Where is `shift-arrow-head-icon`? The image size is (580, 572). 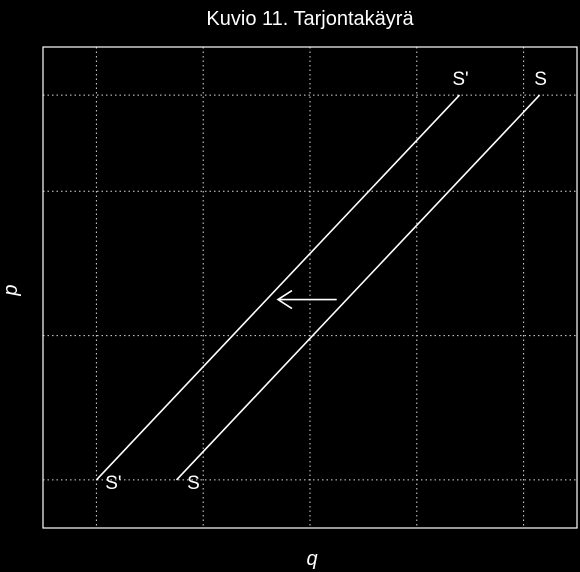 shift-arrow-head-icon is located at coordinates (284, 299).